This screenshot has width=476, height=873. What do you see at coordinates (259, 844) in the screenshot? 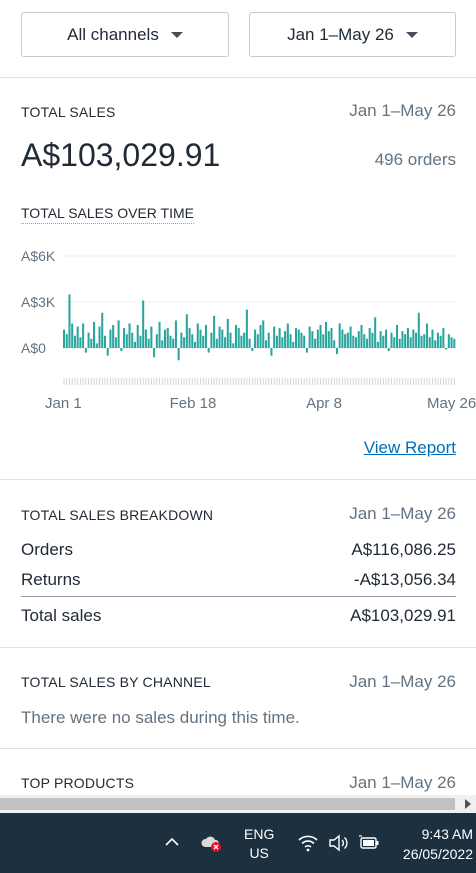
I see `language-indicator: ENG US` at bounding box center [259, 844].